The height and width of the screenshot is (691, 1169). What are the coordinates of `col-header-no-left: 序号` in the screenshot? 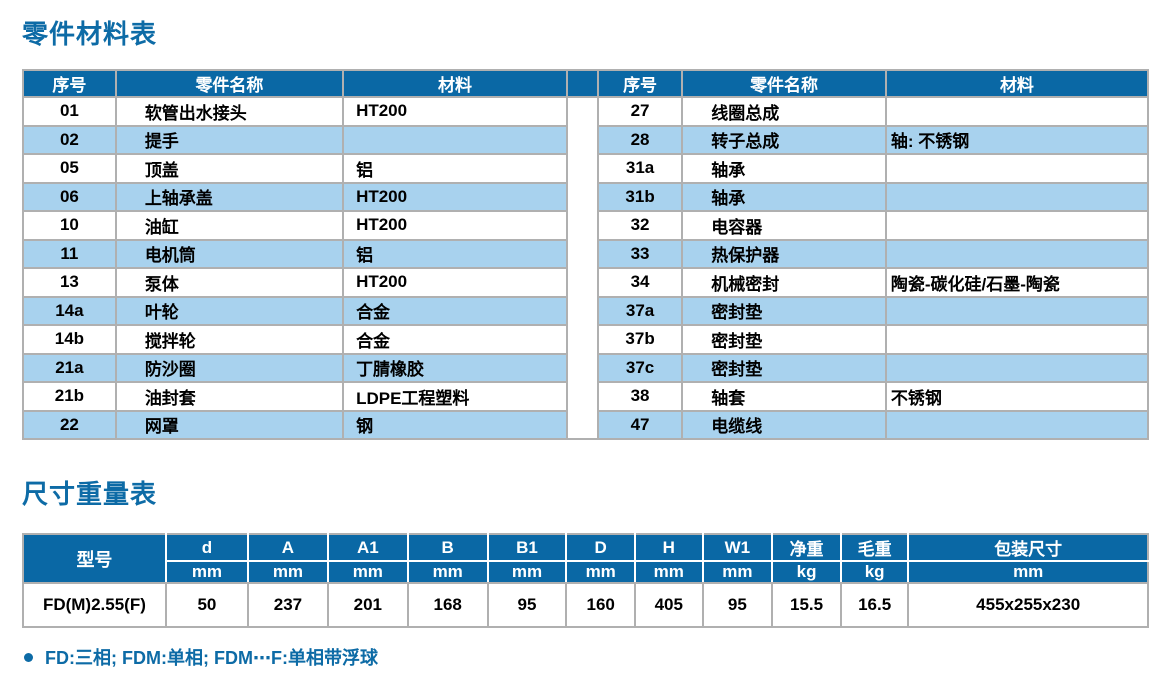 It's located at (69, 83).